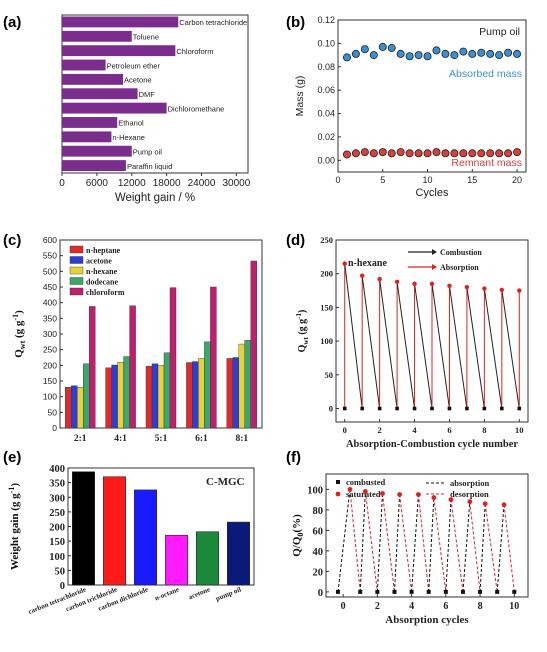 This screenshot has width=547, height=652. I want to click on y-tick-label: 350, so click(57, 484).